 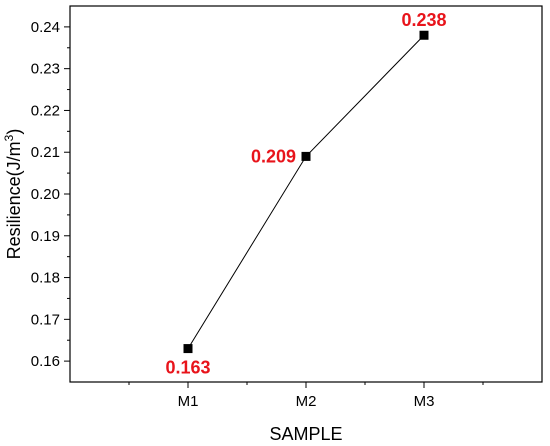 I want to click on x-axis: M1 M2 M3, so click(x=306, y=396).